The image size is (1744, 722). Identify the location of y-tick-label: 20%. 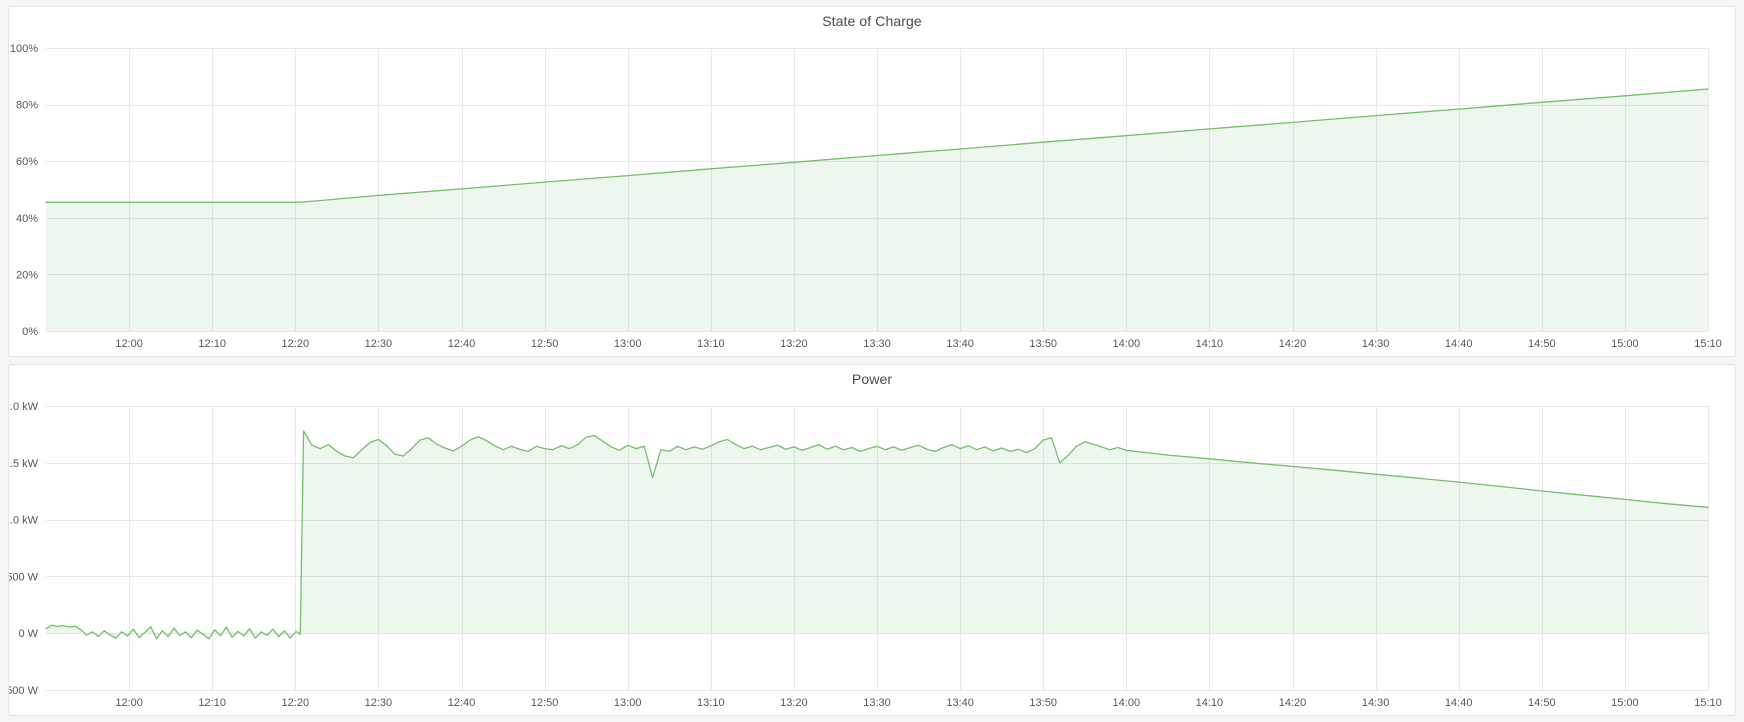
(27, 275).